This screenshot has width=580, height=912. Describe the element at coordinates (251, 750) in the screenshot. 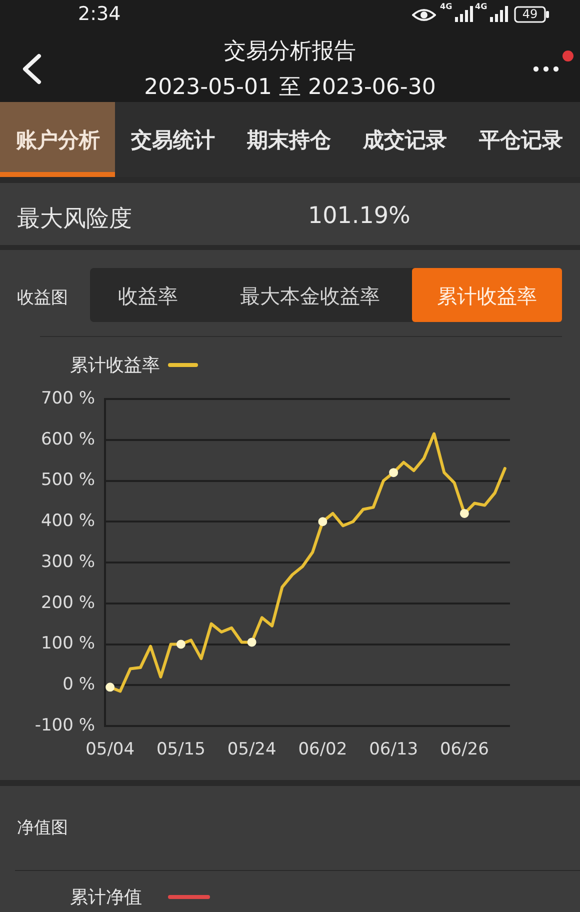

I see `x-tick-label: 05/24` at that location.